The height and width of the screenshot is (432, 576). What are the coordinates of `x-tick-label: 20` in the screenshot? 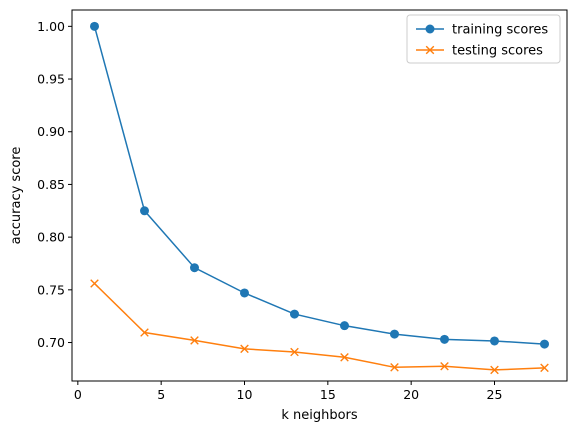 It's located at (411, 394).